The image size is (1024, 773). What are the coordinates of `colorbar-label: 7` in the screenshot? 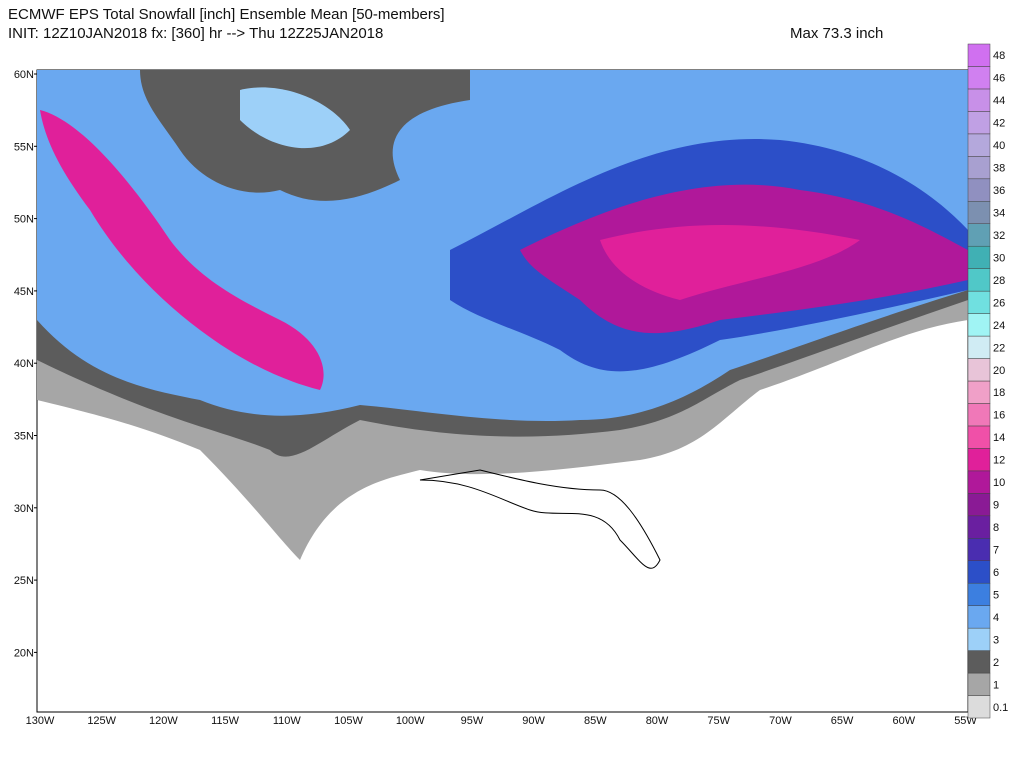 It's located at (996, 551).